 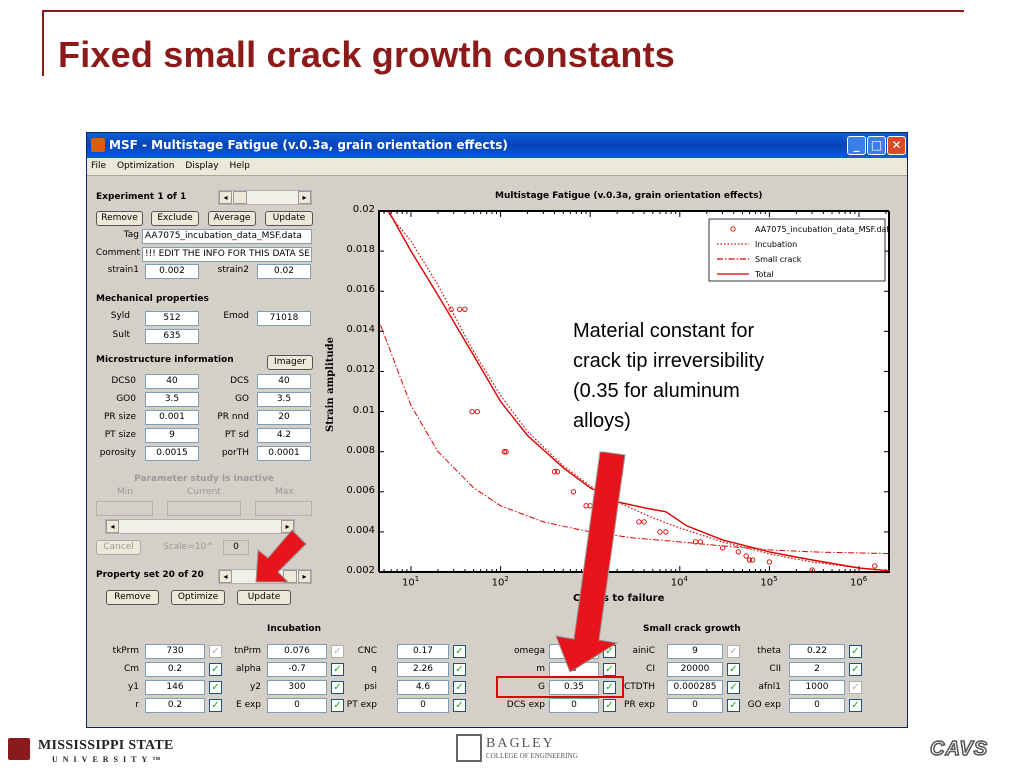 I want to click on pset-slider-thumb, so click(x=290, y=576).